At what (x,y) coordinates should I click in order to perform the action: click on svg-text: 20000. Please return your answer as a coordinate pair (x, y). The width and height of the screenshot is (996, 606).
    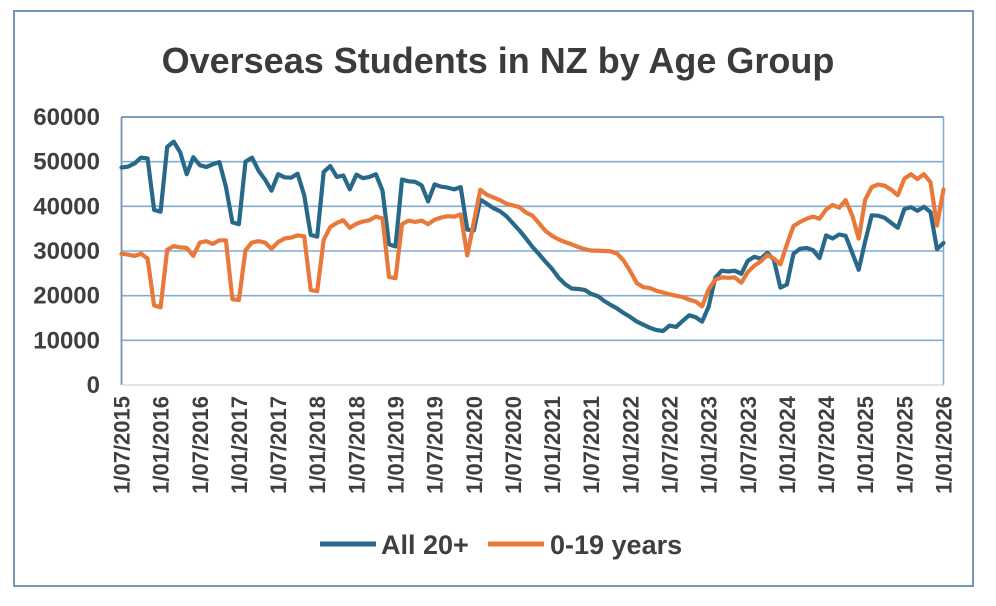
    Looking at the image, I should click on (66, 296).